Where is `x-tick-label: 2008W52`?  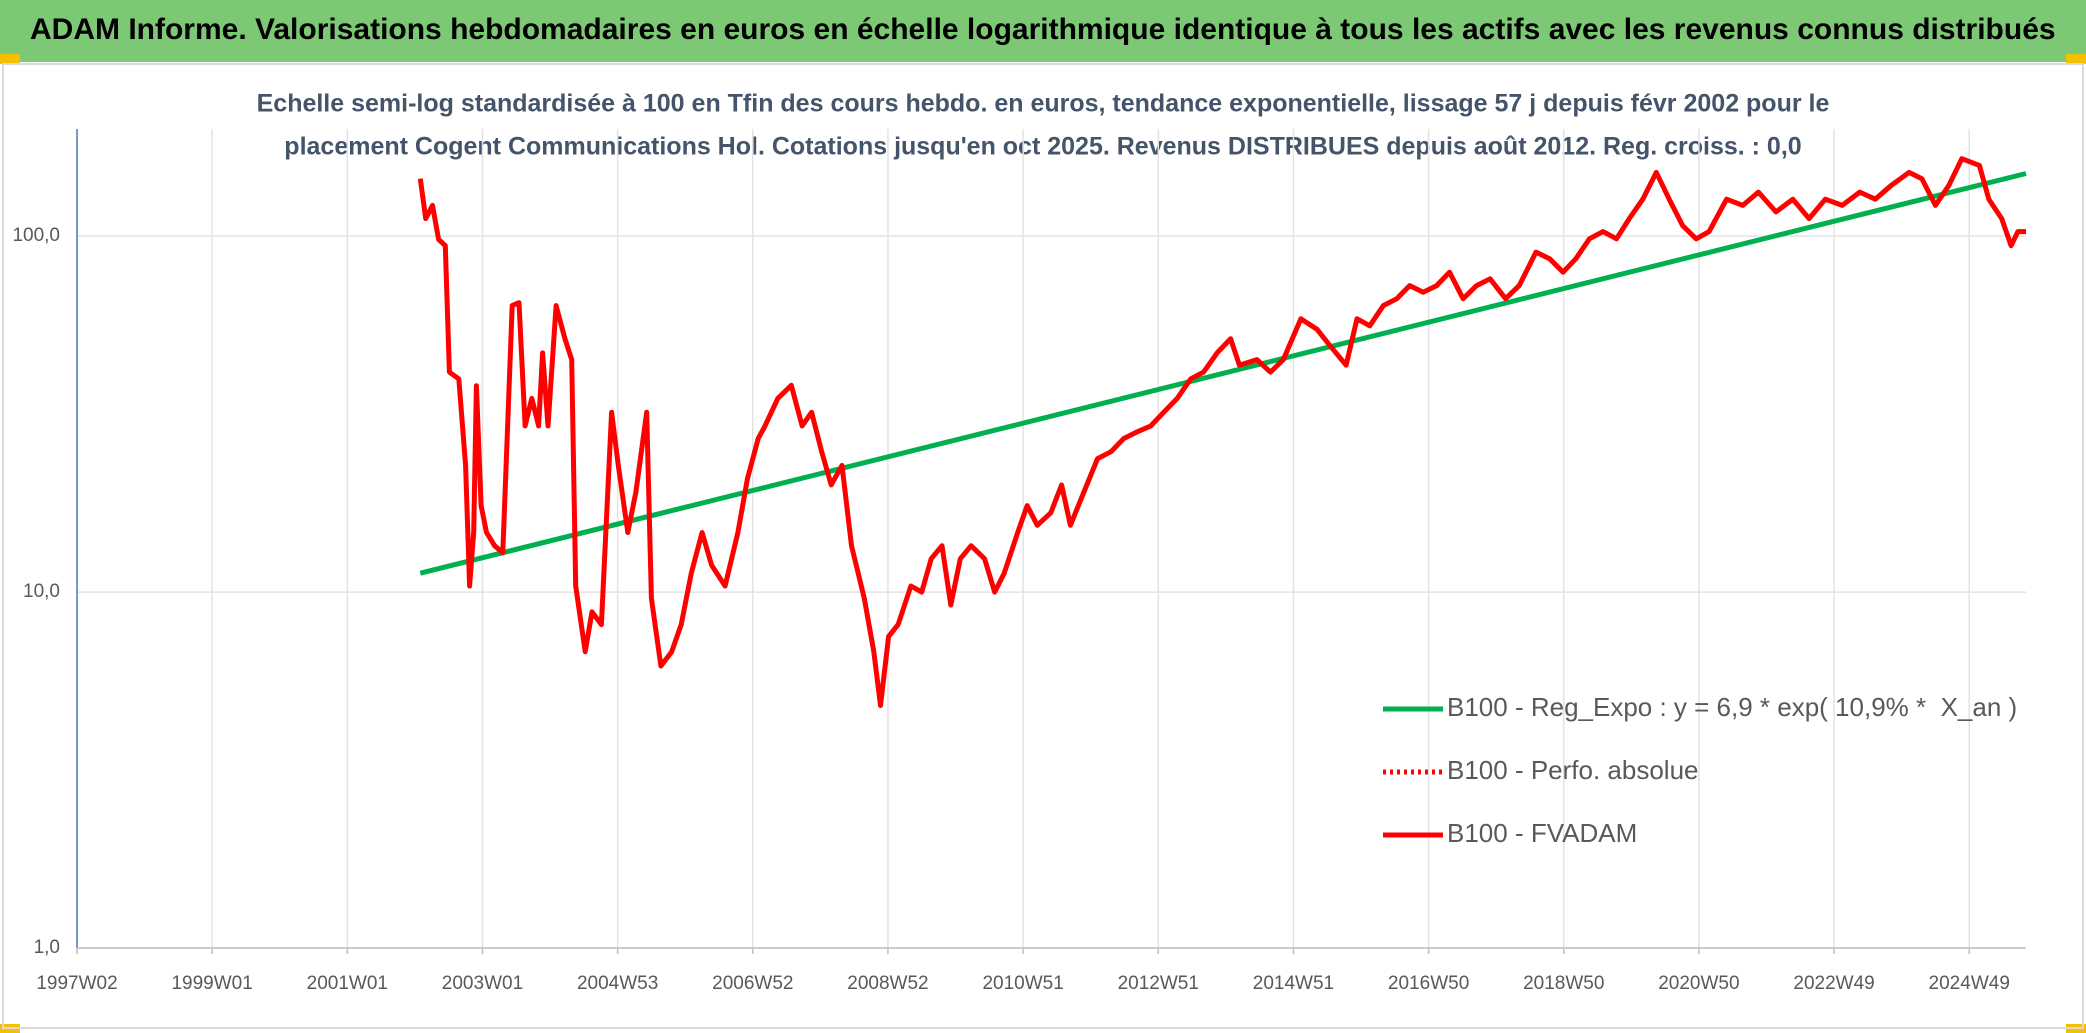
x-tick-label: 2008W52 is located at coordinates (887, 983).